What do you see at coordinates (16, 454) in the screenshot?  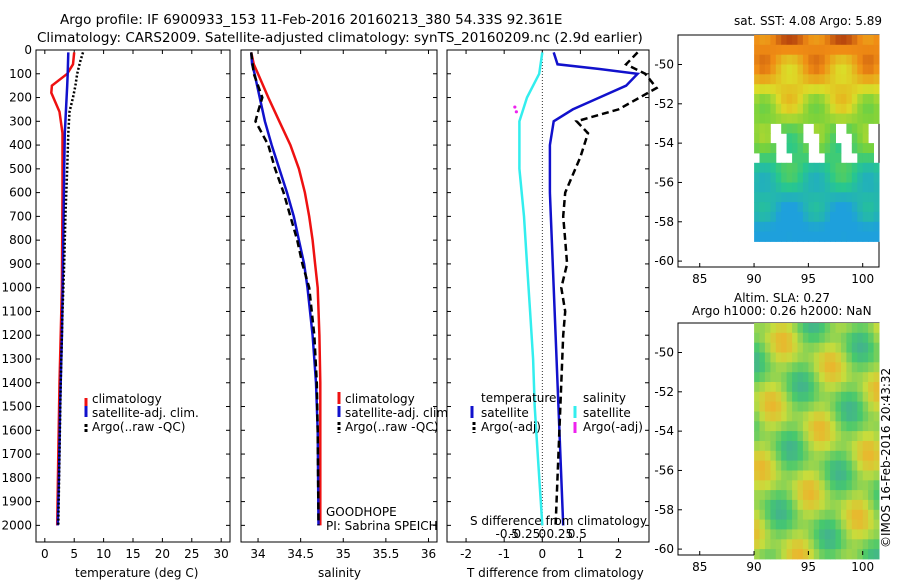 I see `y-tick-label: 1700` at bounding box center [16, 454].